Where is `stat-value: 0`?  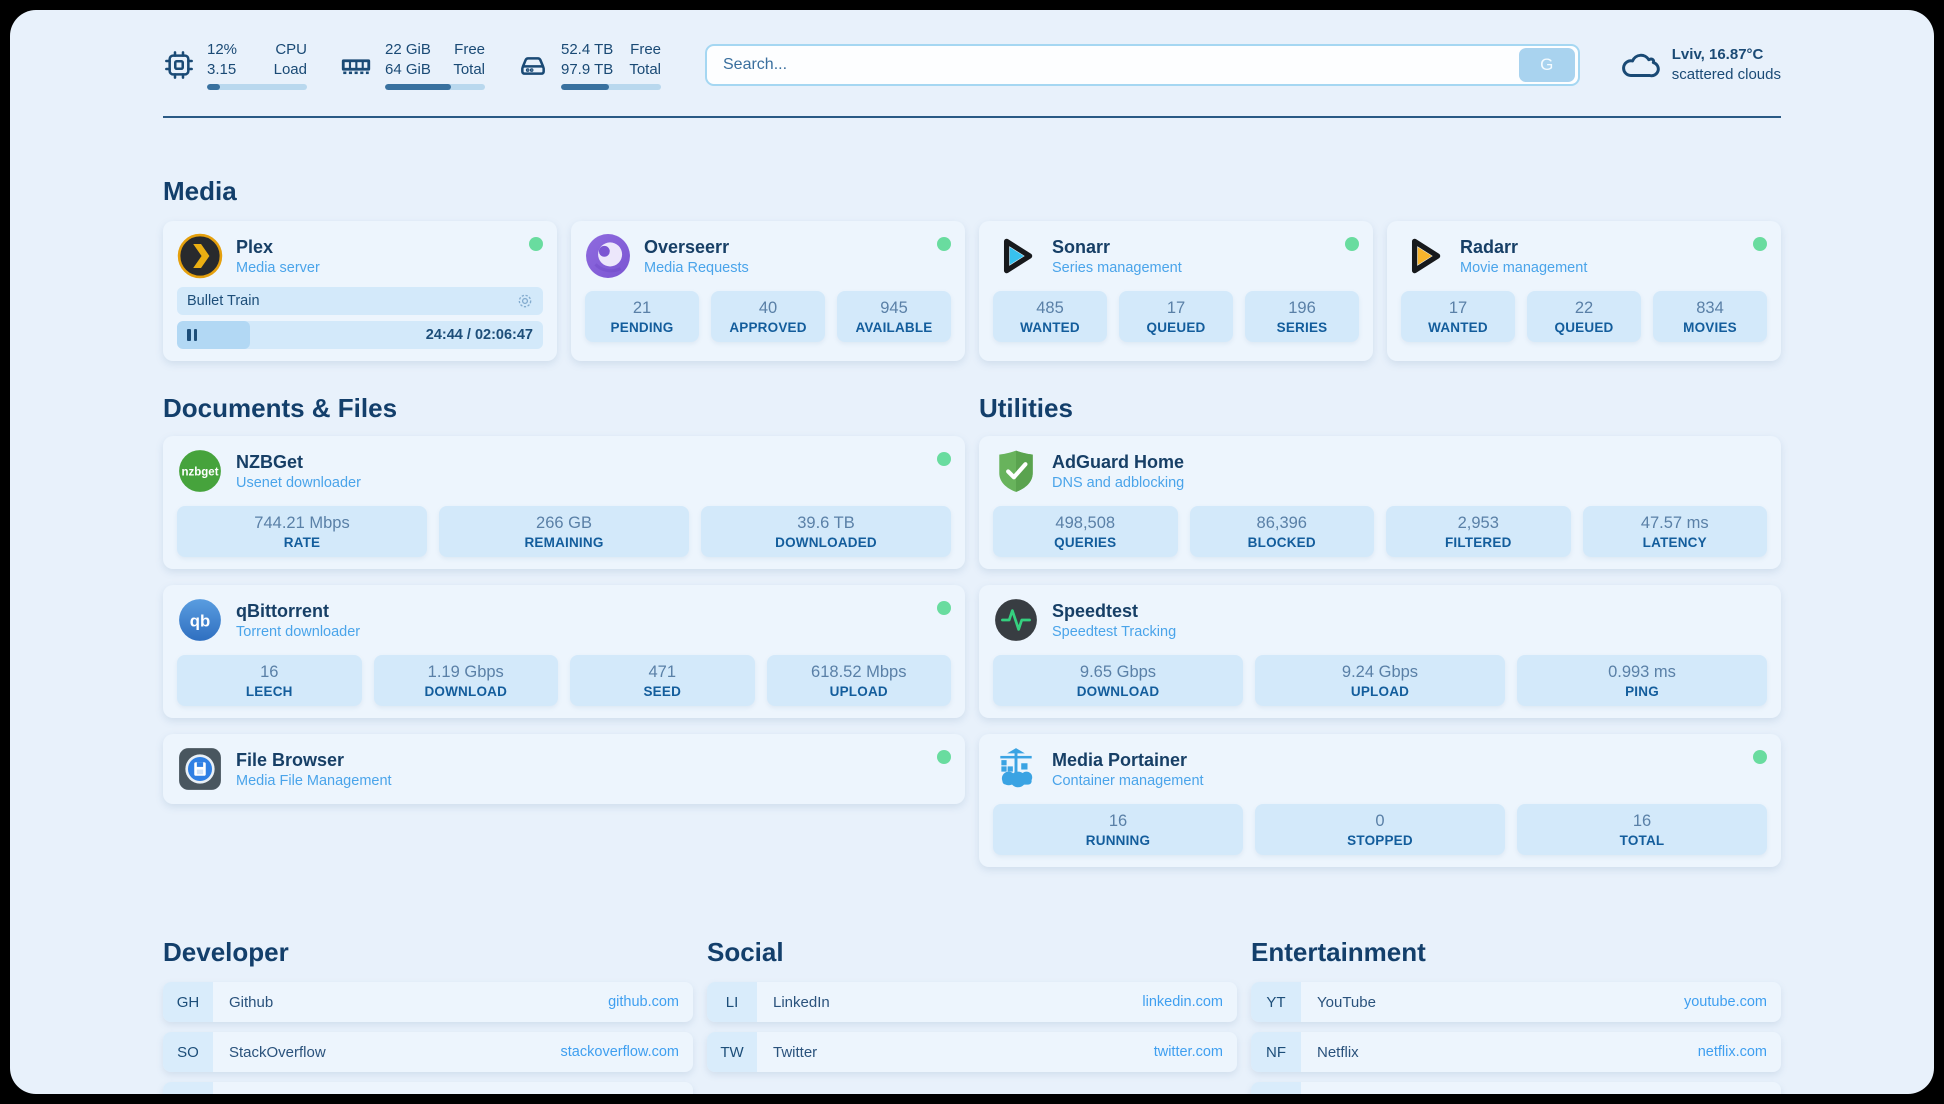
stat-value: 0 is located at coordinates (1380, 821).